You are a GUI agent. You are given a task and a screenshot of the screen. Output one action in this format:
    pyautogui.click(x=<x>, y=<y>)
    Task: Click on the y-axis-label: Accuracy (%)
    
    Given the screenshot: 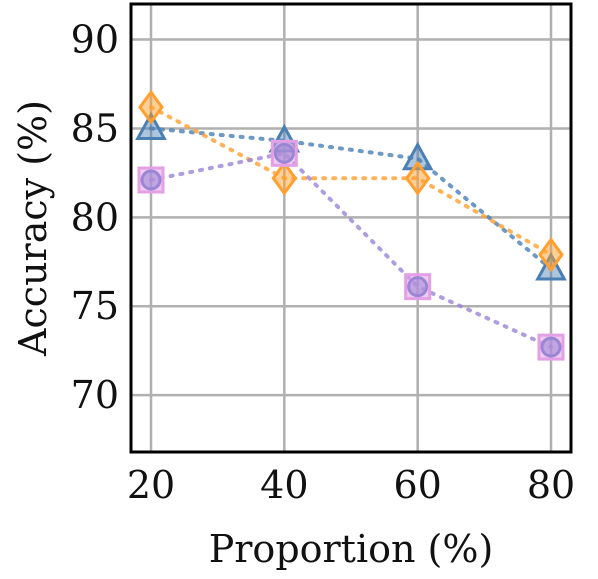 What is the action you would take?
    pyautogui.click(x=33, y=228)
    